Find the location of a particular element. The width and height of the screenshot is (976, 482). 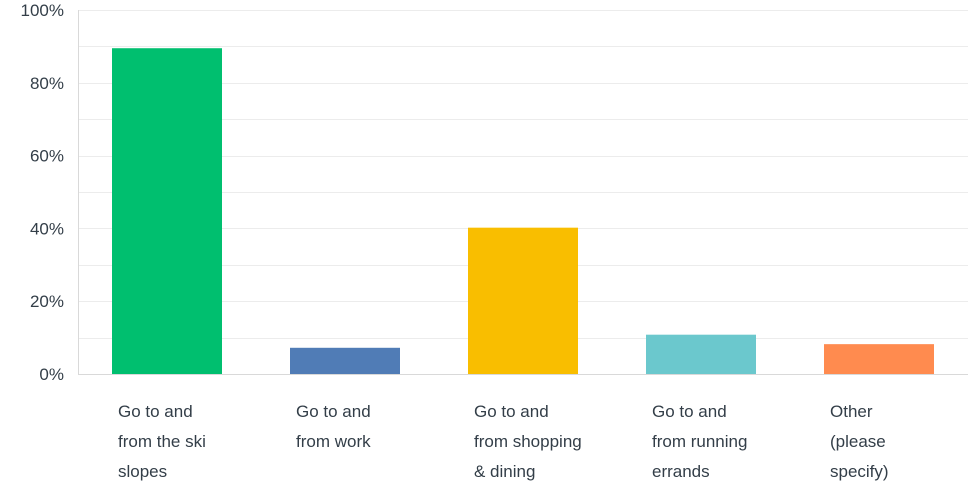

x-category-label: Go to and from work is located at coordinates (333, 426).